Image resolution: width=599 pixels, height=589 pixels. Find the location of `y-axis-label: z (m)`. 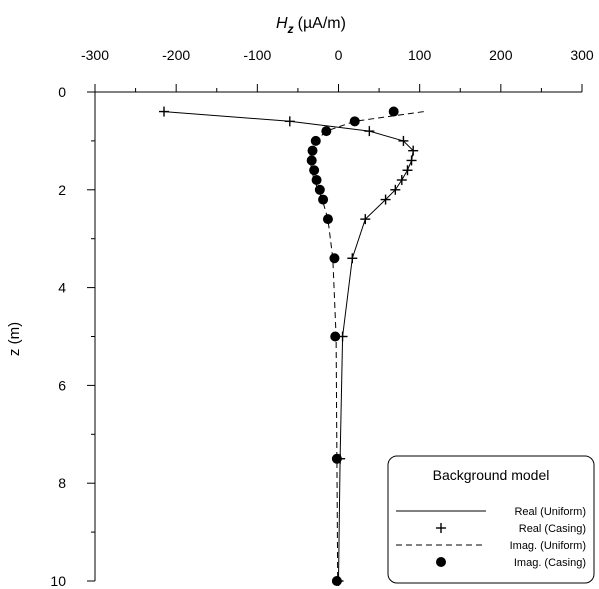

y-axis-label: z (m) is located at coordinates (14, 339).